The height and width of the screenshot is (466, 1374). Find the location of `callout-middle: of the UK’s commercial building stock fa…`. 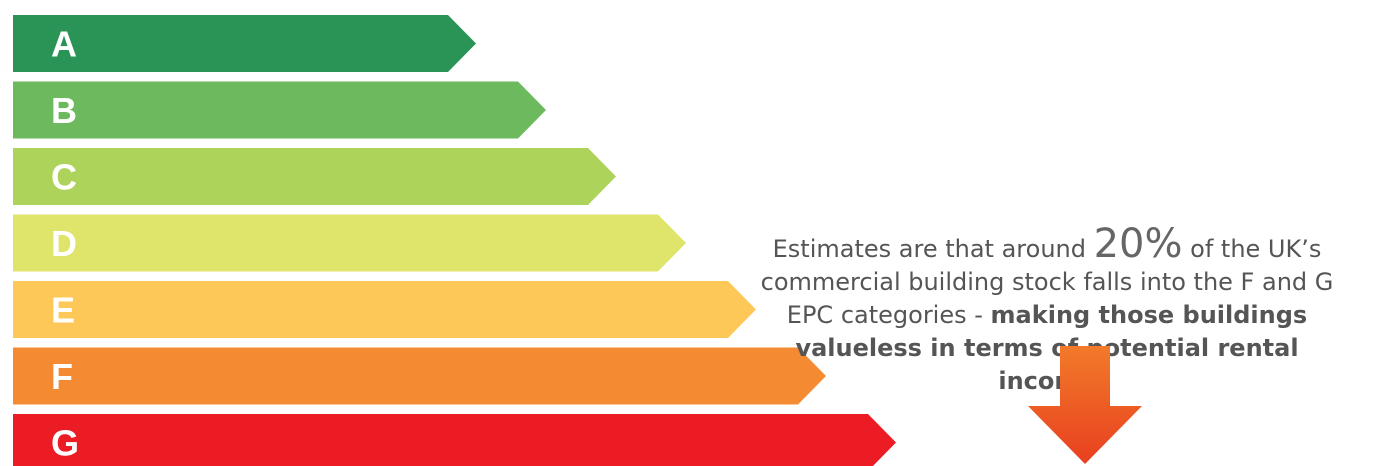

callout-middle: of the UK’s commercial building stock fa… is located at coordinates (1047, 282).